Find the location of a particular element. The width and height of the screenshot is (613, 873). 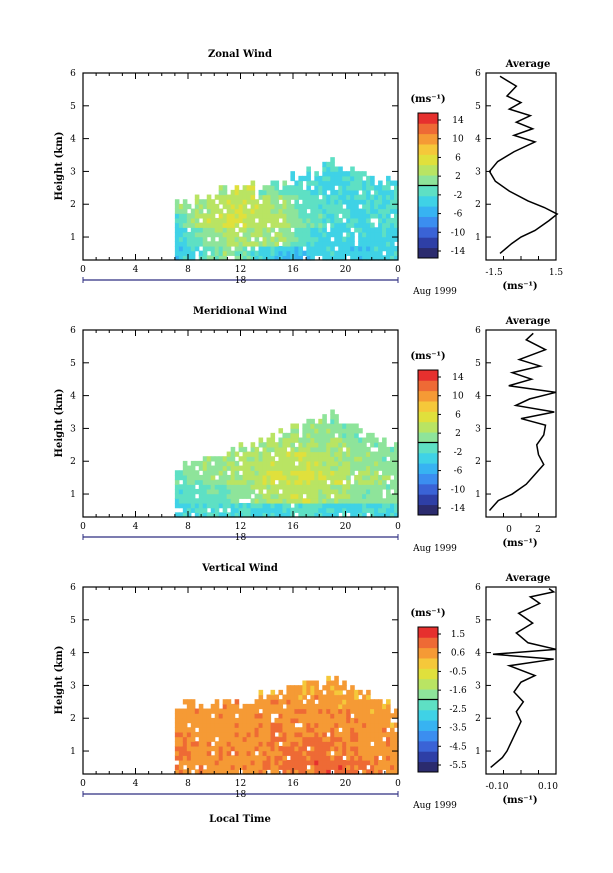

panel-title: Vertical Wind is located at coordinates (239, 568).